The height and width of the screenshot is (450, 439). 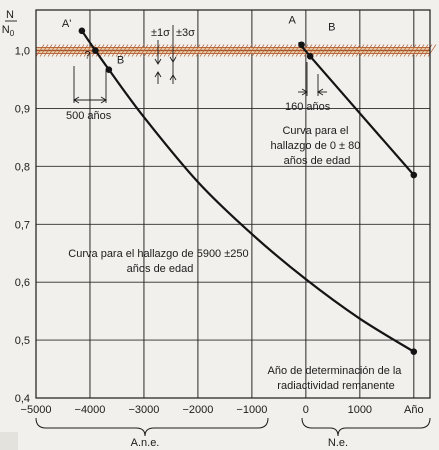 I want to click on data-point-label: A, so click(x=293, y=21).